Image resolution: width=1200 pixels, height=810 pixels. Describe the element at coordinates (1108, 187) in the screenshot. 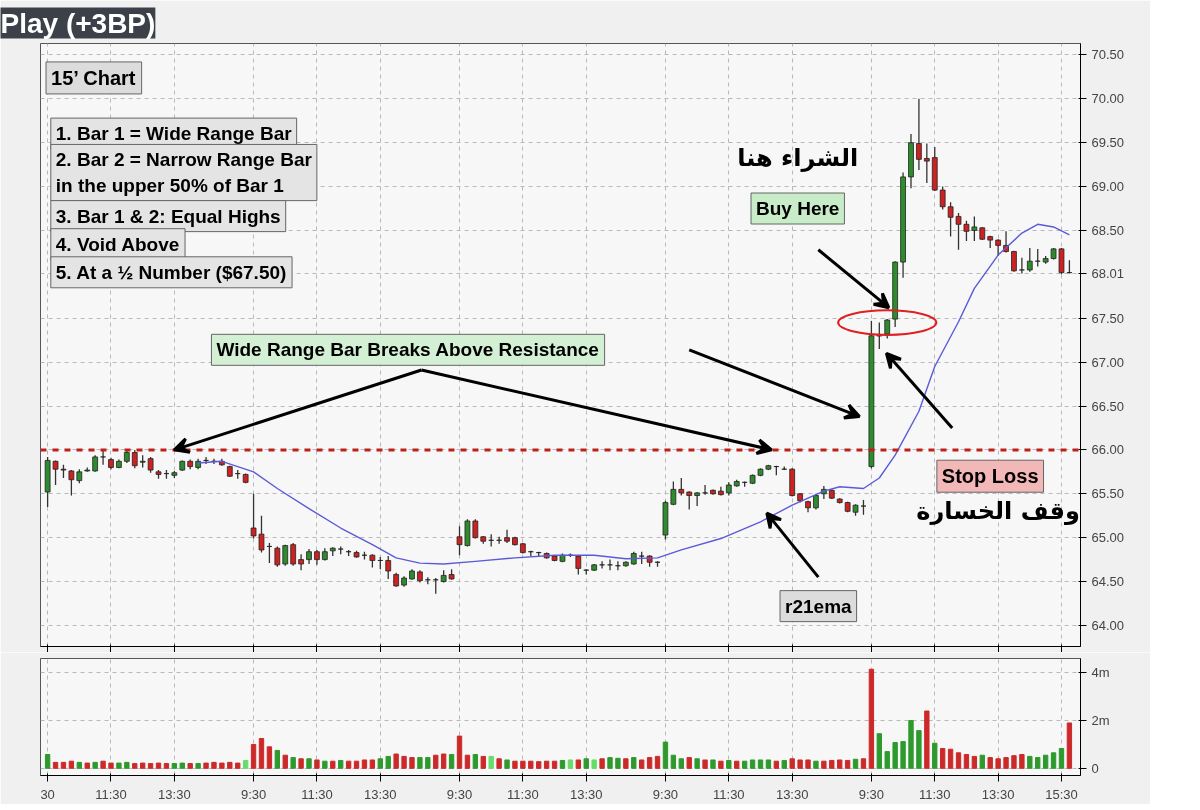

I see `y-tick-label: 69.00` at that location.